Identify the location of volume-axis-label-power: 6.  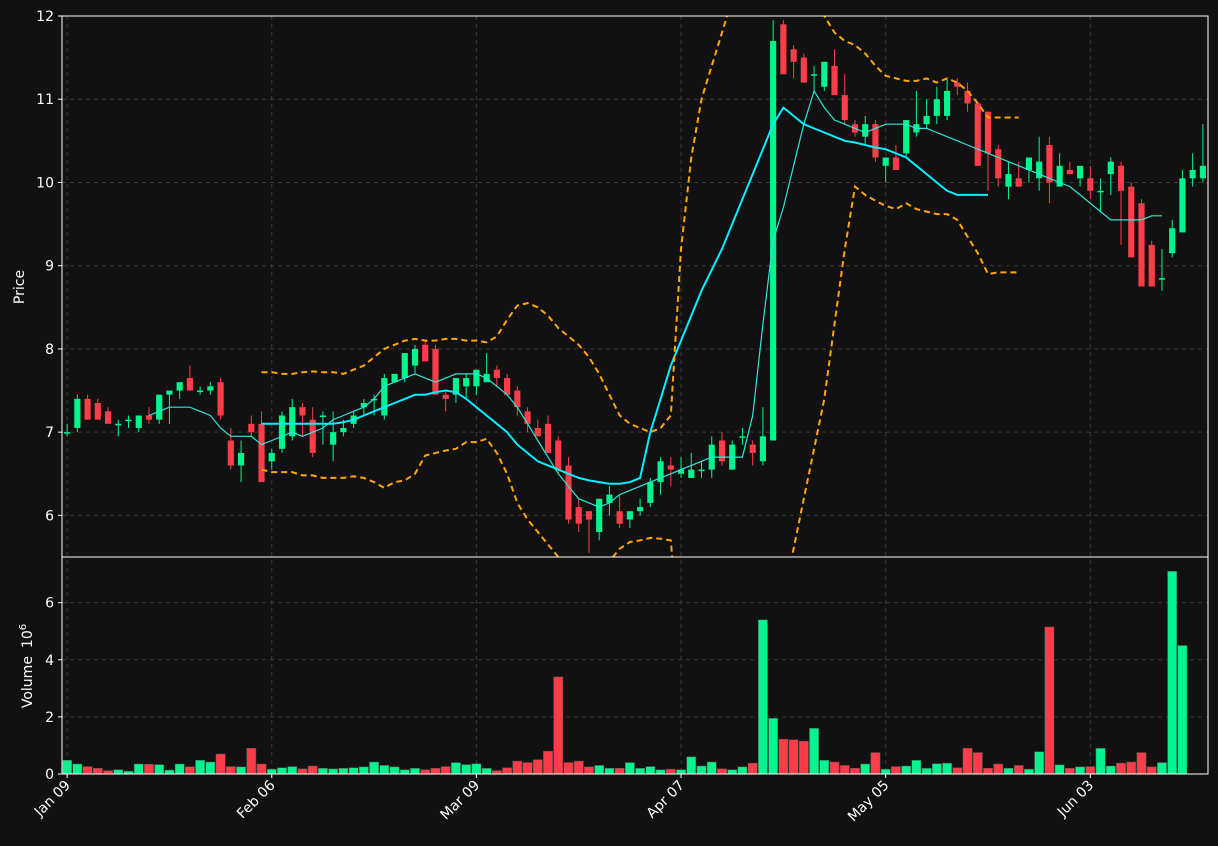
(23, 627).